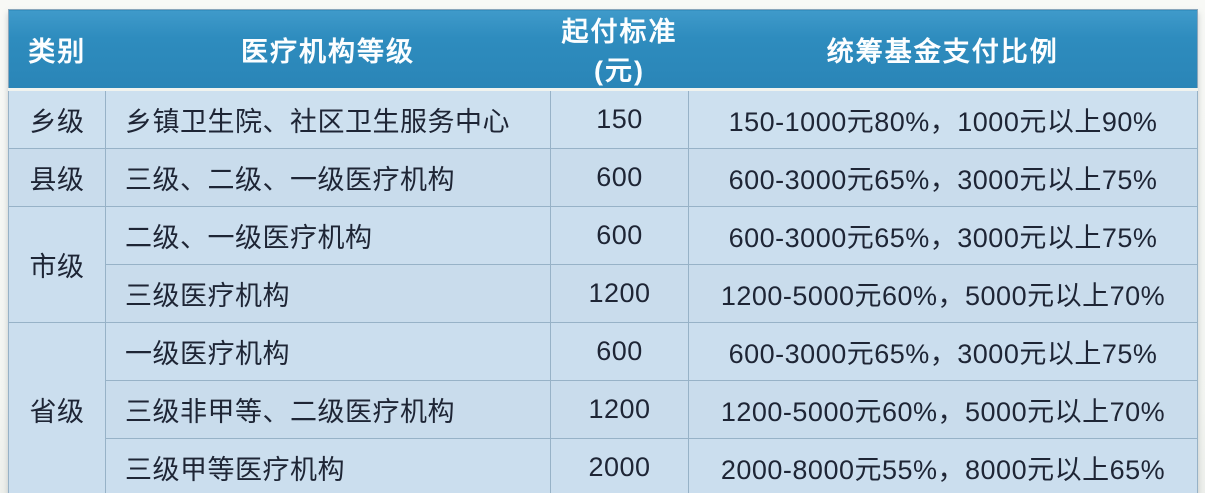  What do you see at coordinates (57, 119) in the screenshot?
I see `category-cell: 乡级` at bounding box center [57, 119].